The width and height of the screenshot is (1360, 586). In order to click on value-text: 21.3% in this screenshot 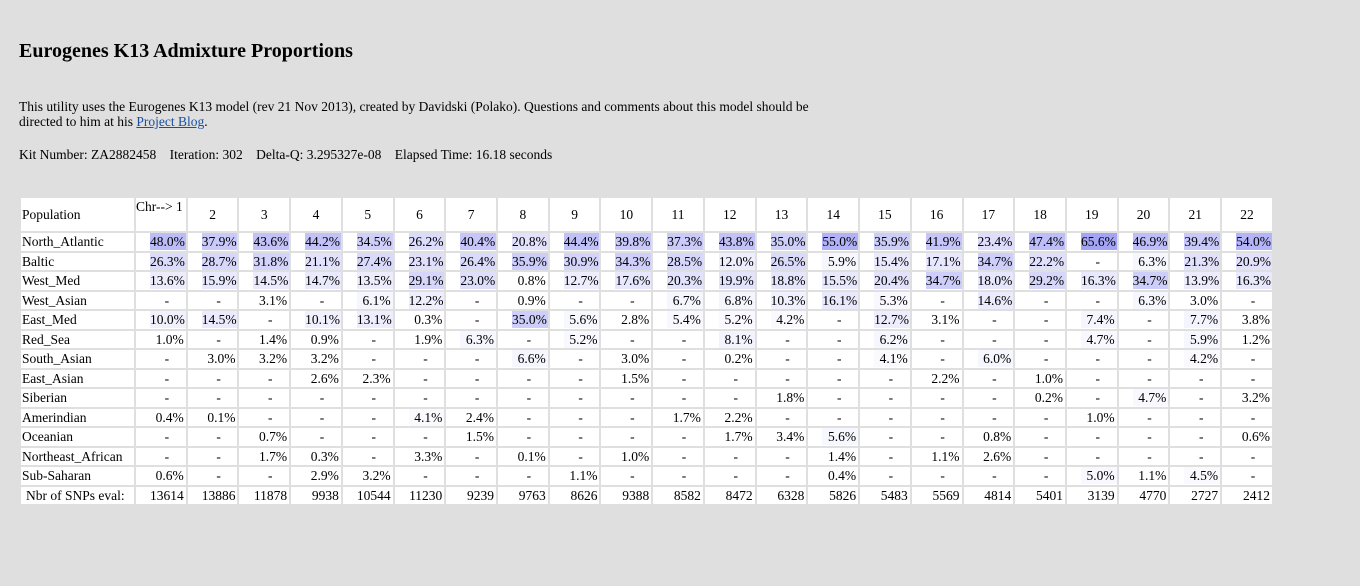, I will do `click(1202, 261)`.